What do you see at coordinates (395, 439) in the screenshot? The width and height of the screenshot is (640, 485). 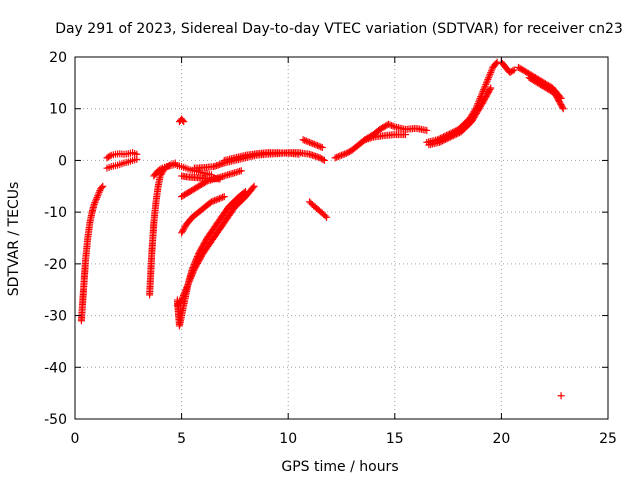 I see `x-tick-label: 15` at bounding box center [395, 439].